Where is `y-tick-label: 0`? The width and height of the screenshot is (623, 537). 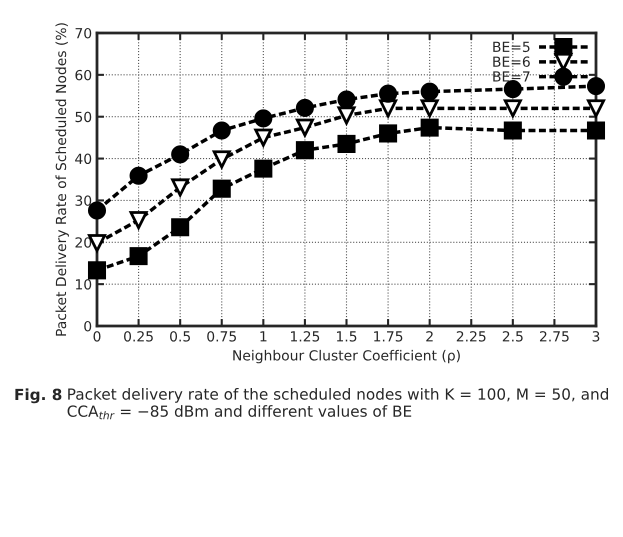
y-tick-label: 0 is located at coordinates (88, 326).